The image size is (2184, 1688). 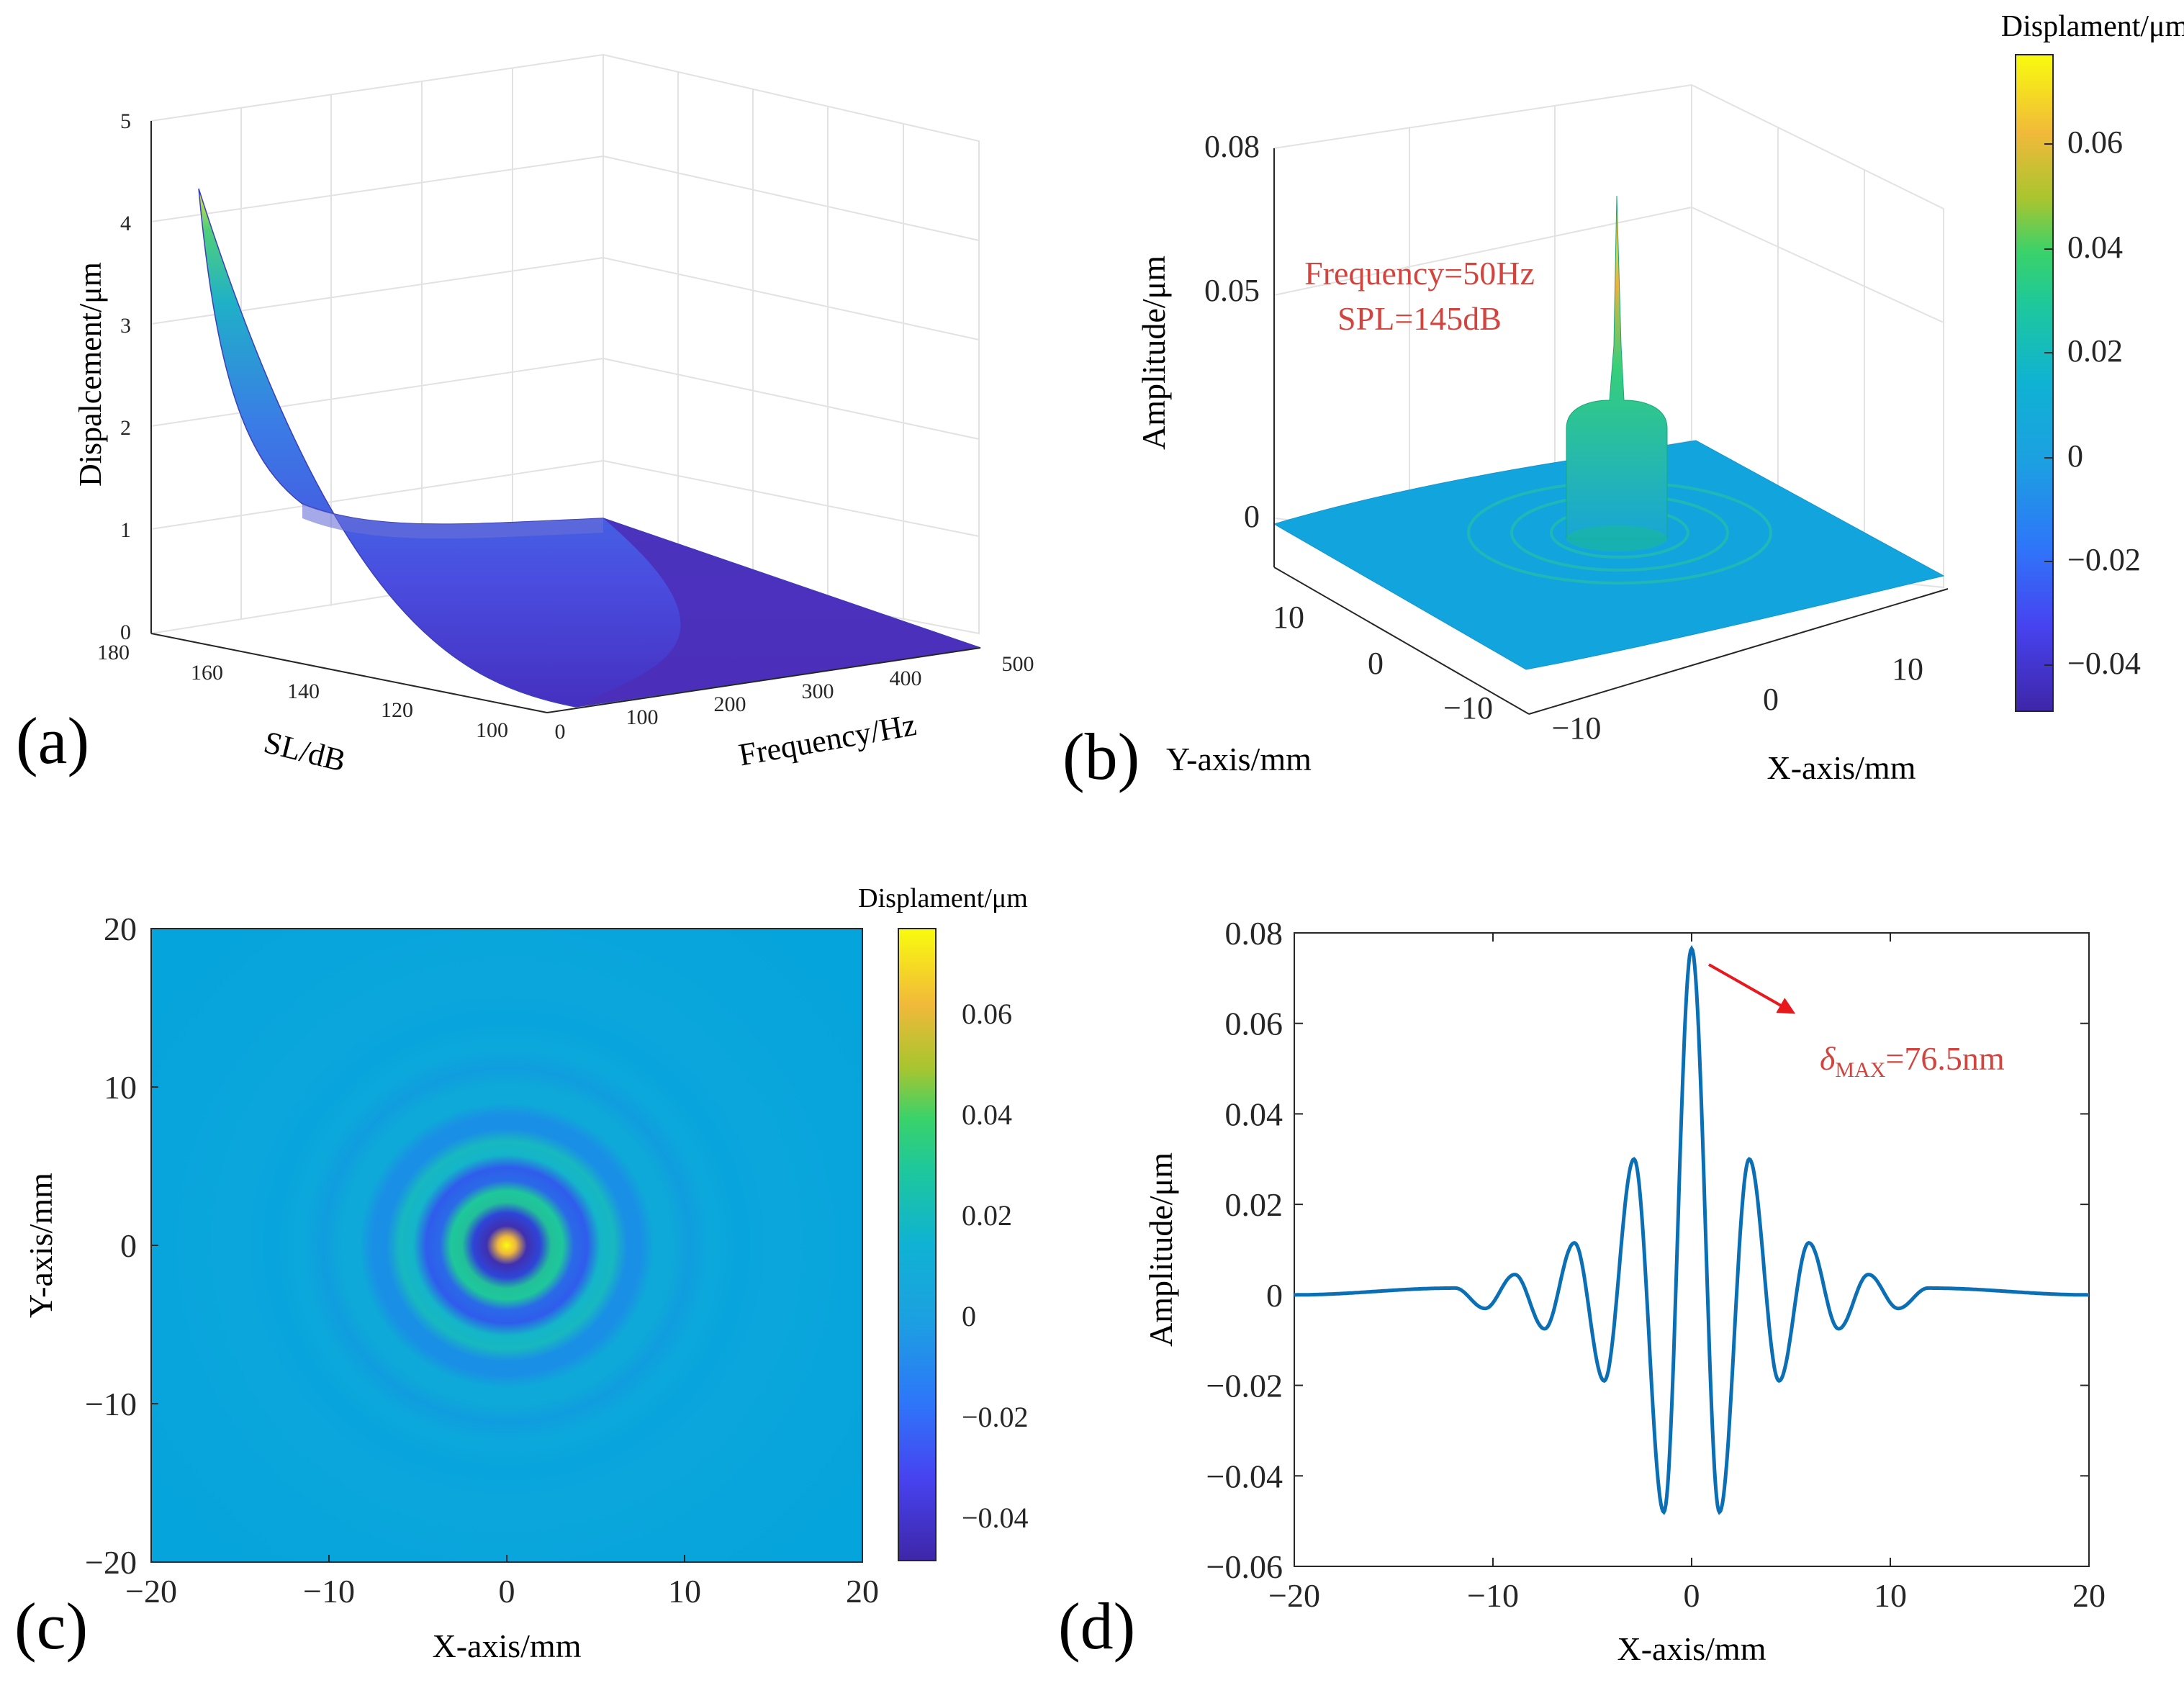 I want to click on y-tick: 180, so click(x=113, y=652).